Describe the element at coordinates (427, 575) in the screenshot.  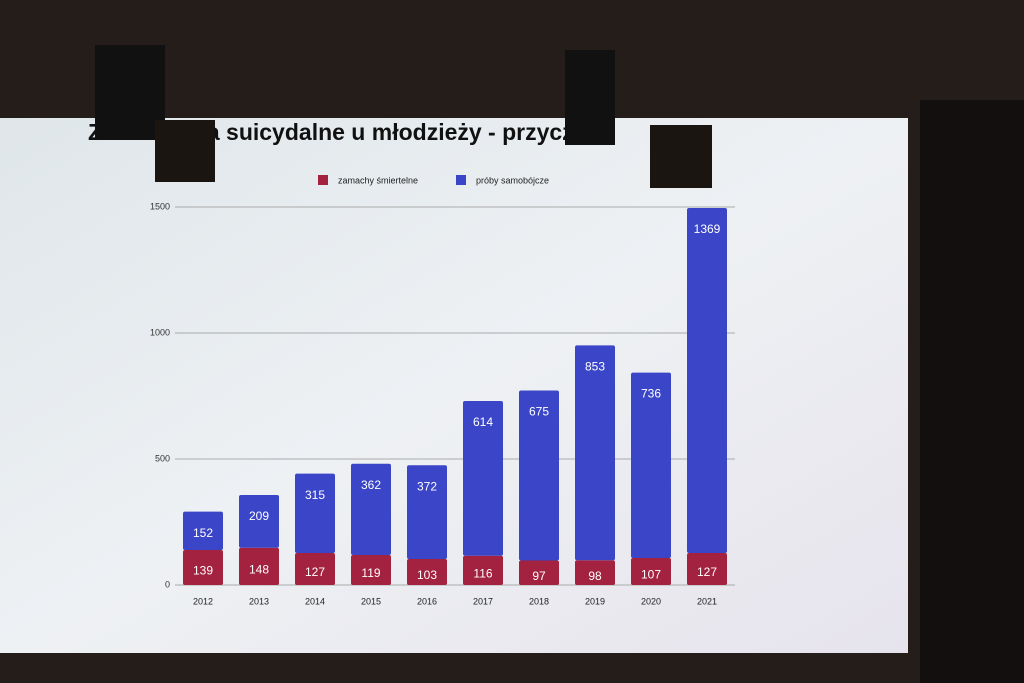
I see `data-label: 103` at that location.